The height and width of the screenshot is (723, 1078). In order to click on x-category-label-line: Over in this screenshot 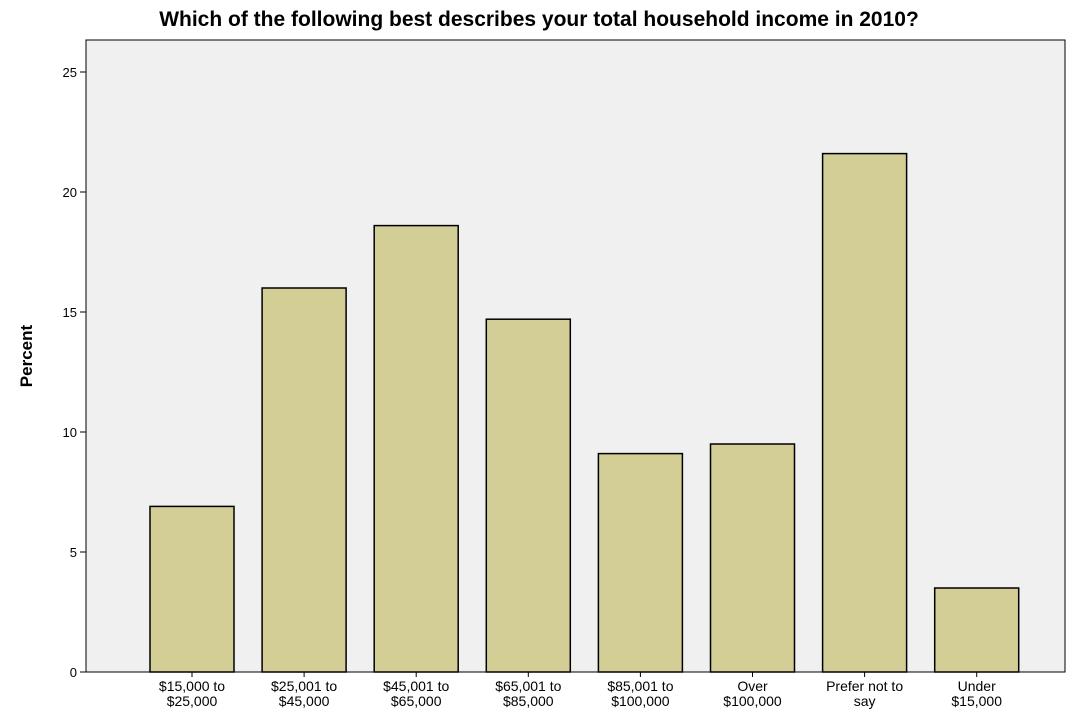, I will do `click(752, 686)`.